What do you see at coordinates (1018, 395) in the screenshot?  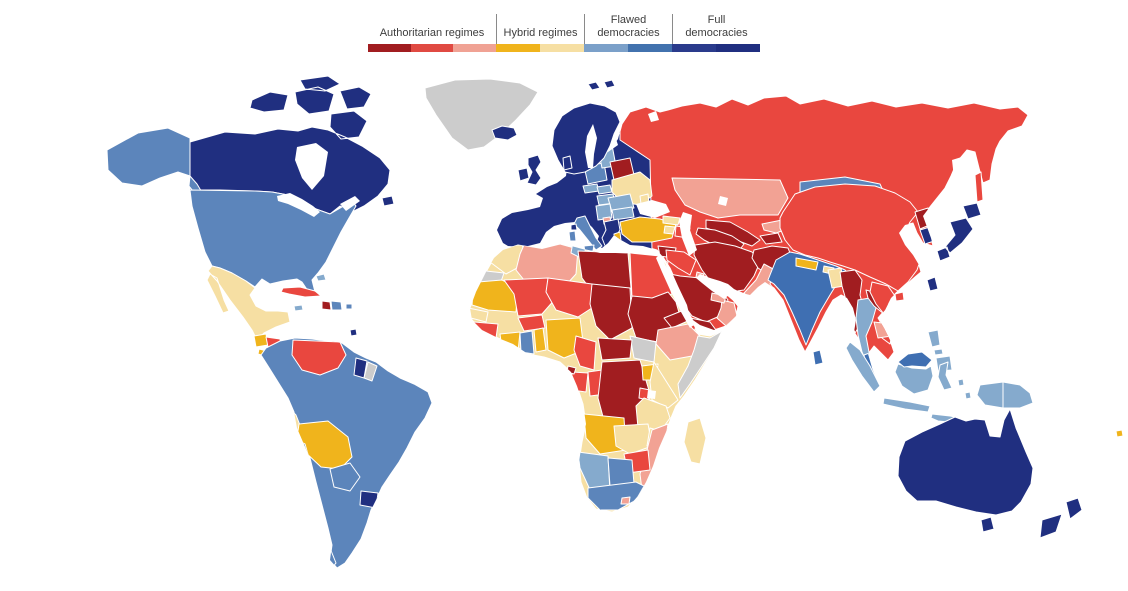 I see `country-papua-new-guinea` at bounding box center [1018, 395].